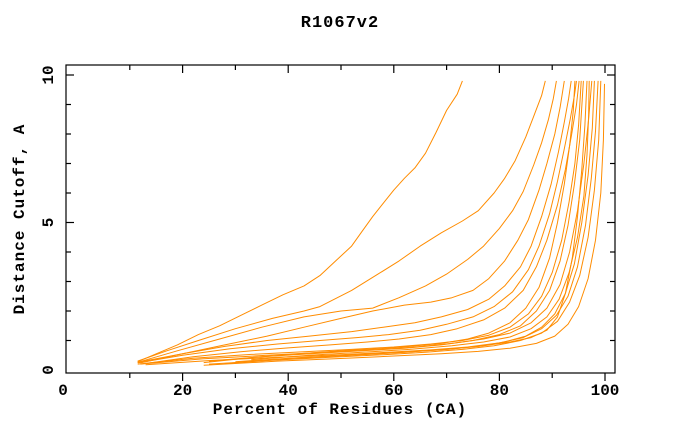  Describe the element at coordinates (288, 391) in the screenshot. I see `x-tick-label: 40` at that location.